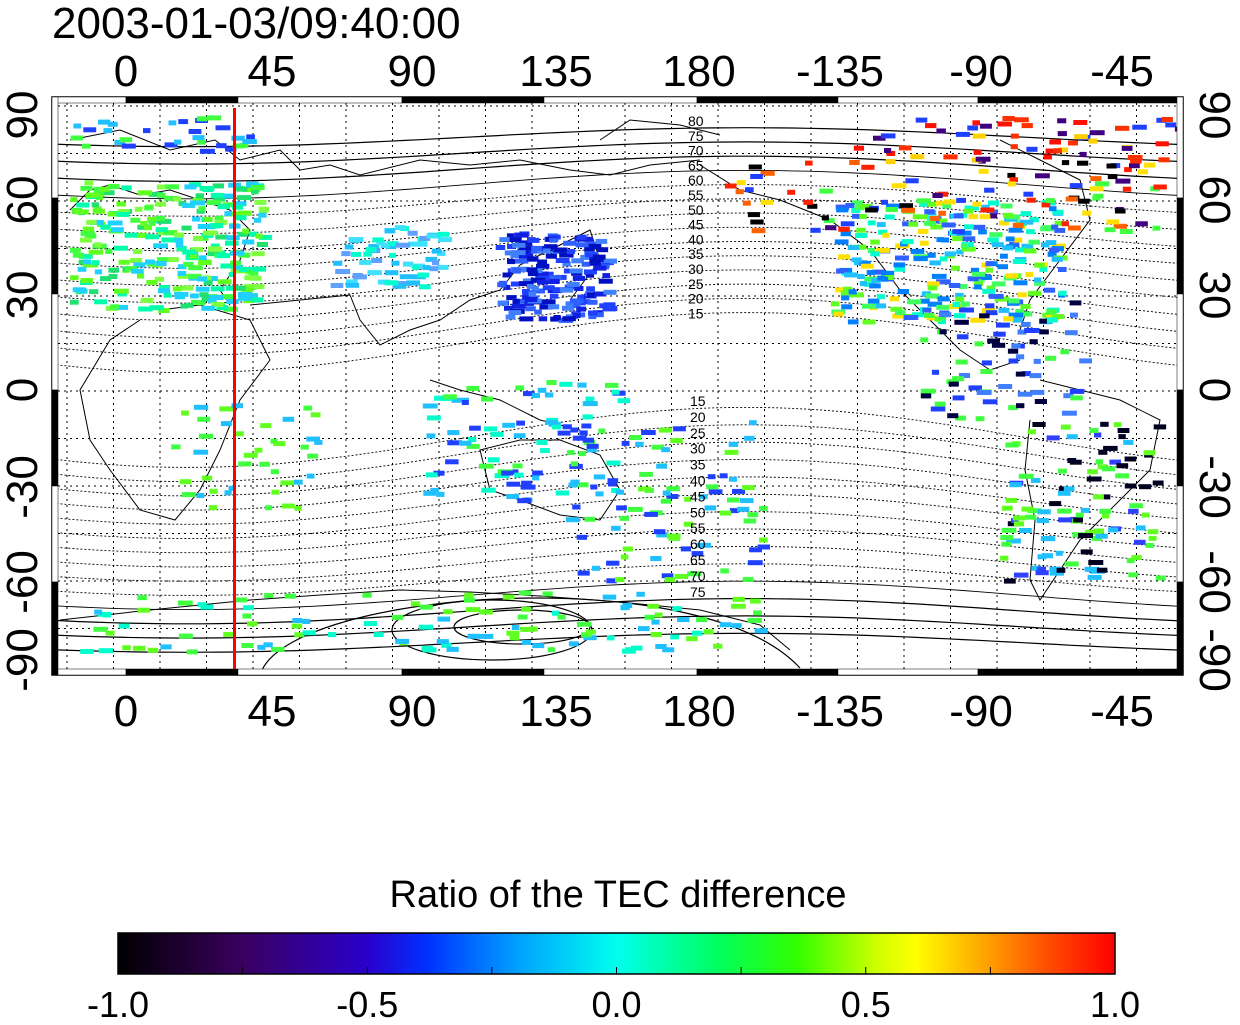 The image size is (1240, 1025). What do you see at coordinates (696, 254) in the screenshot?
I see `contour-label-north: 35` at bounding box center [696, 254].